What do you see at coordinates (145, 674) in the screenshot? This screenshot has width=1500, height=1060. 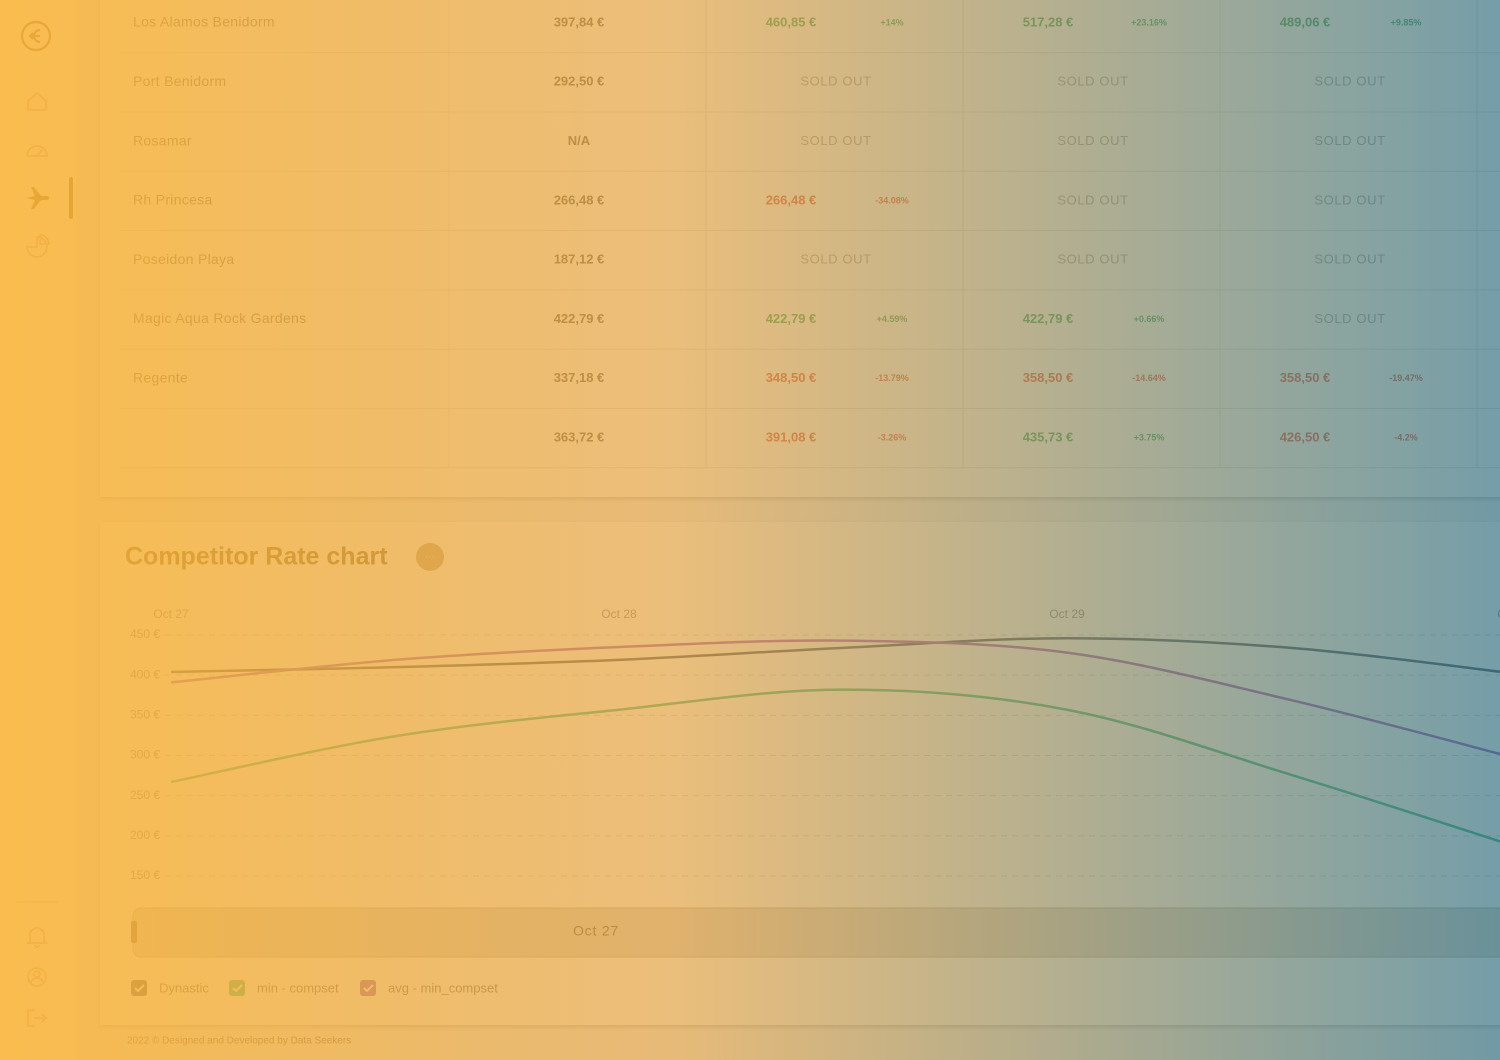 I see `y-tick-label: 400 €` at bounding box center [145, 674].